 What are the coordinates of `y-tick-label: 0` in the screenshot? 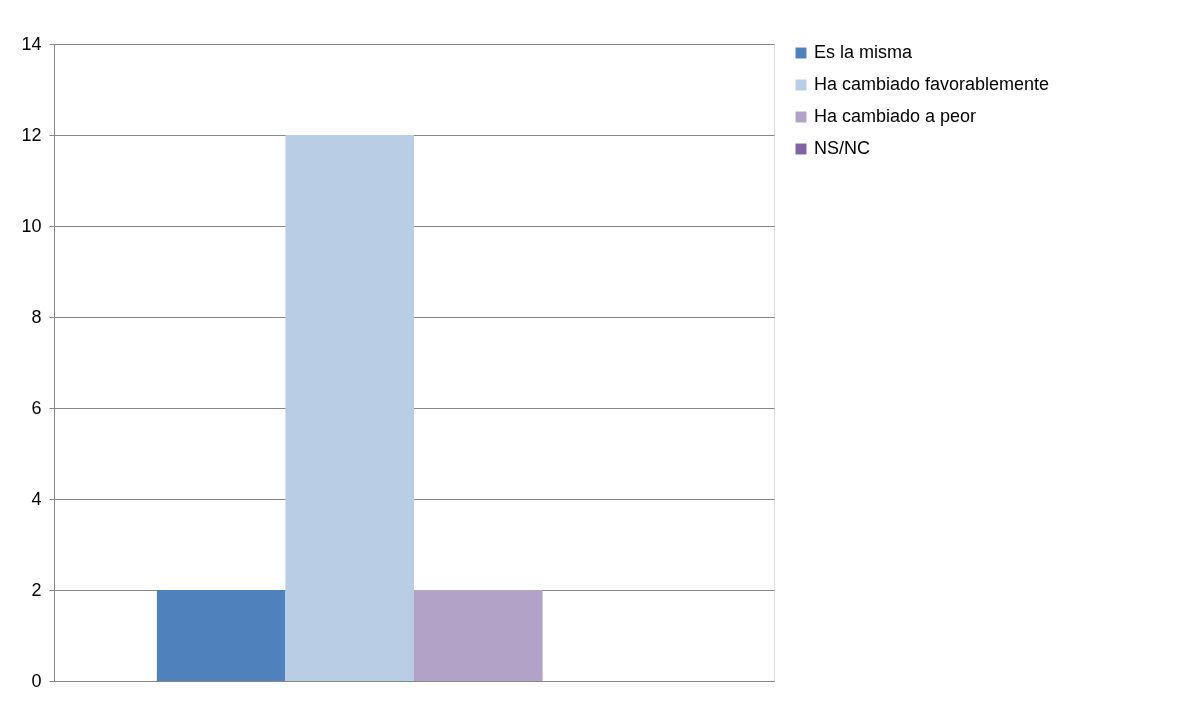 It's located at (36, 680).